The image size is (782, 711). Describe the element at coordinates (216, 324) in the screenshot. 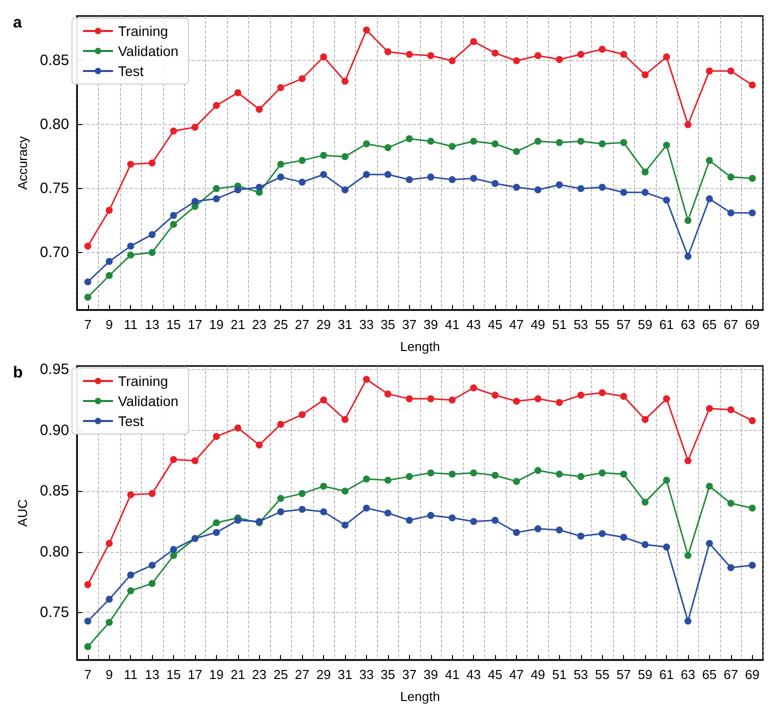

I see `x-tick-label: 19` at that location.